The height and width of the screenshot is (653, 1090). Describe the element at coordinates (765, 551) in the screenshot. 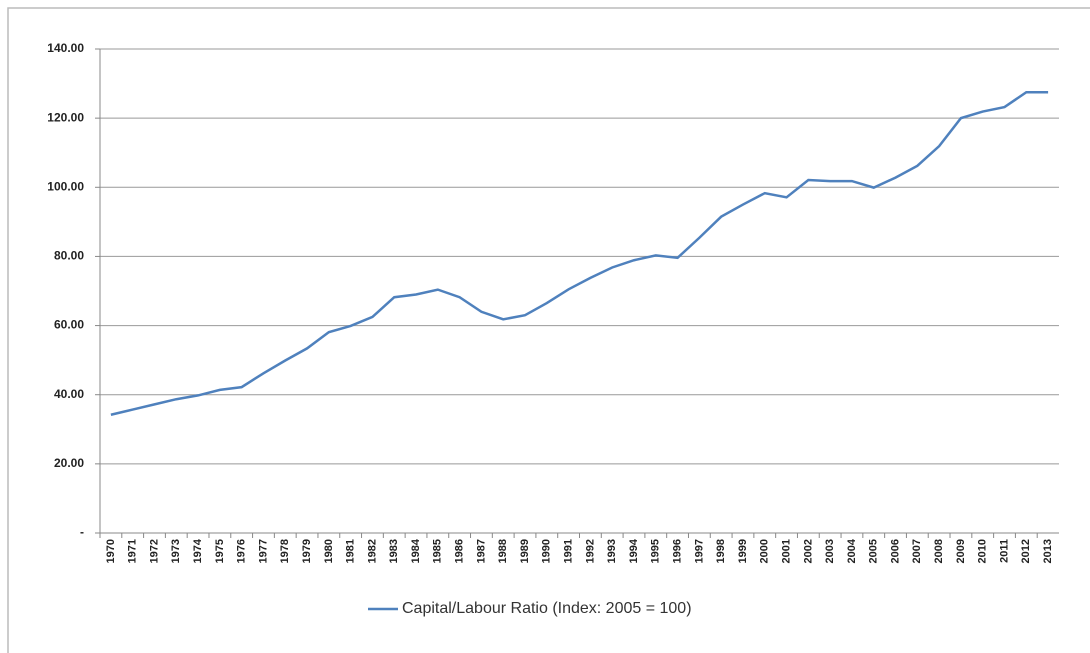

I see `x-tick-label: 2000` at that location.